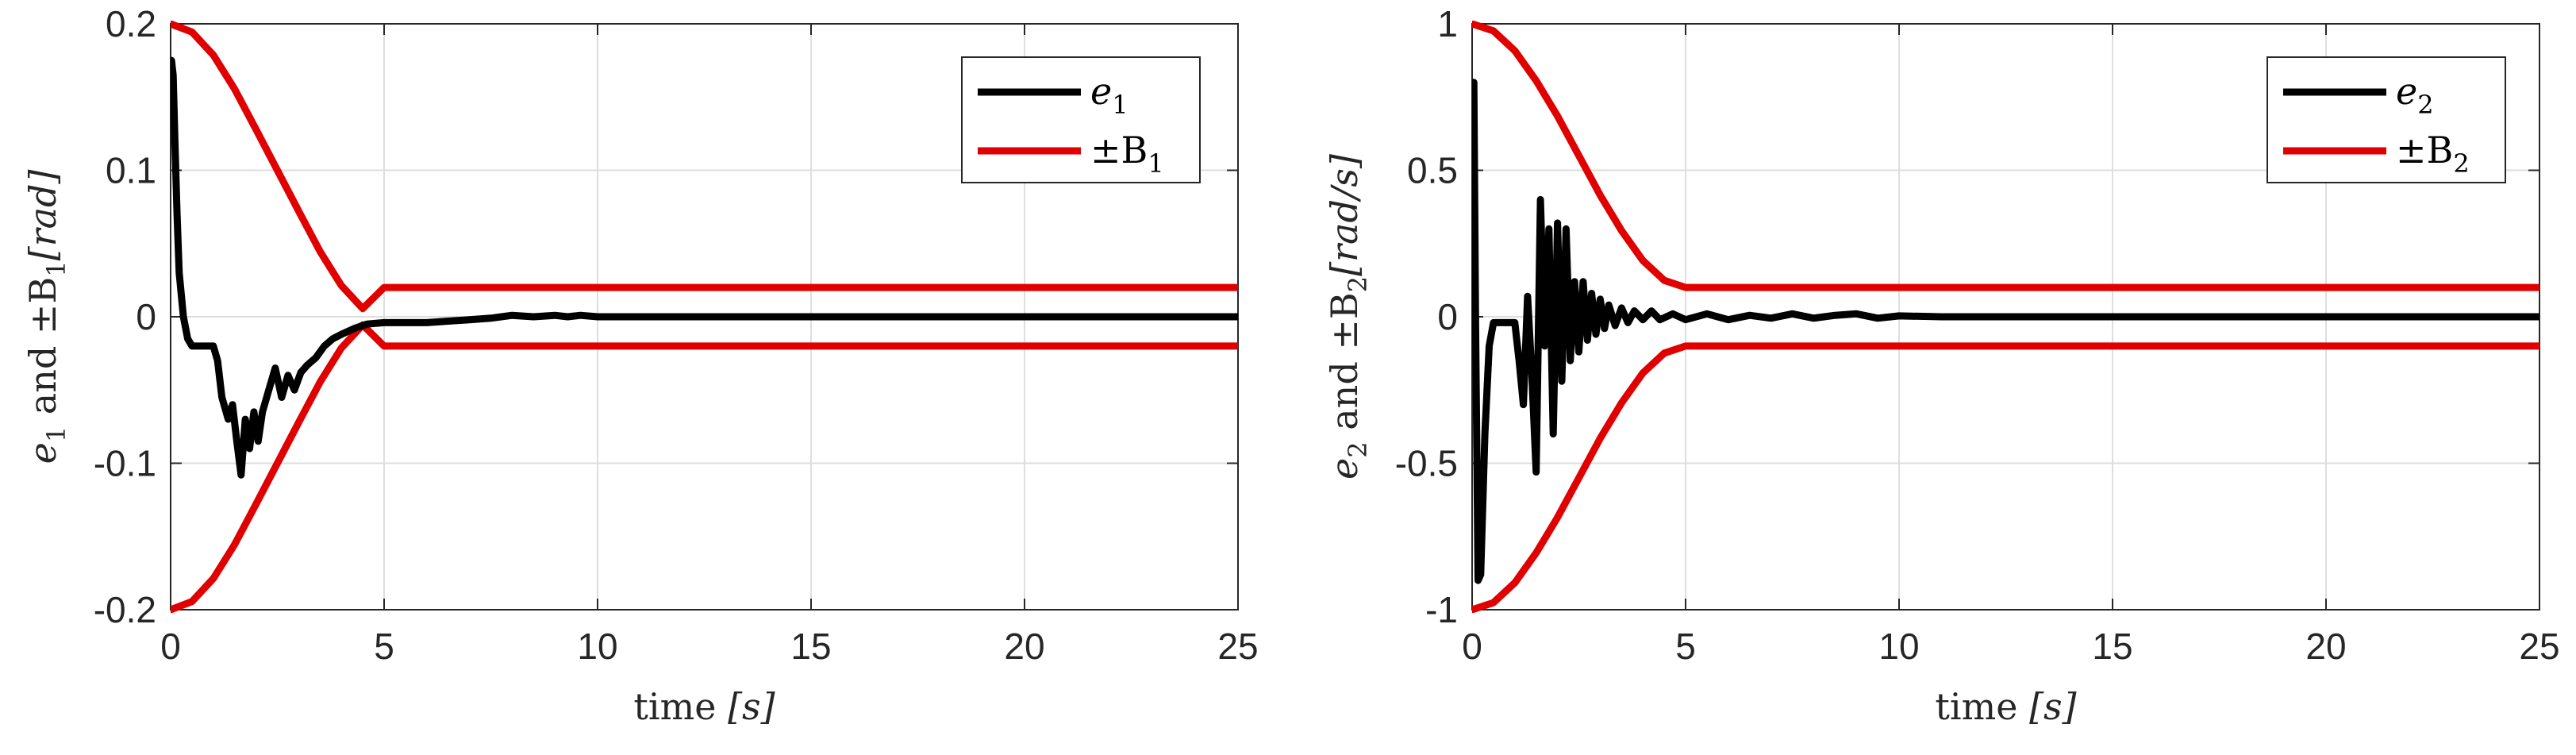  What do you see at coordinates (125, 609) in the screenshot?
I see `y-tick-label: -0.2` at bounding box center [125, 609].